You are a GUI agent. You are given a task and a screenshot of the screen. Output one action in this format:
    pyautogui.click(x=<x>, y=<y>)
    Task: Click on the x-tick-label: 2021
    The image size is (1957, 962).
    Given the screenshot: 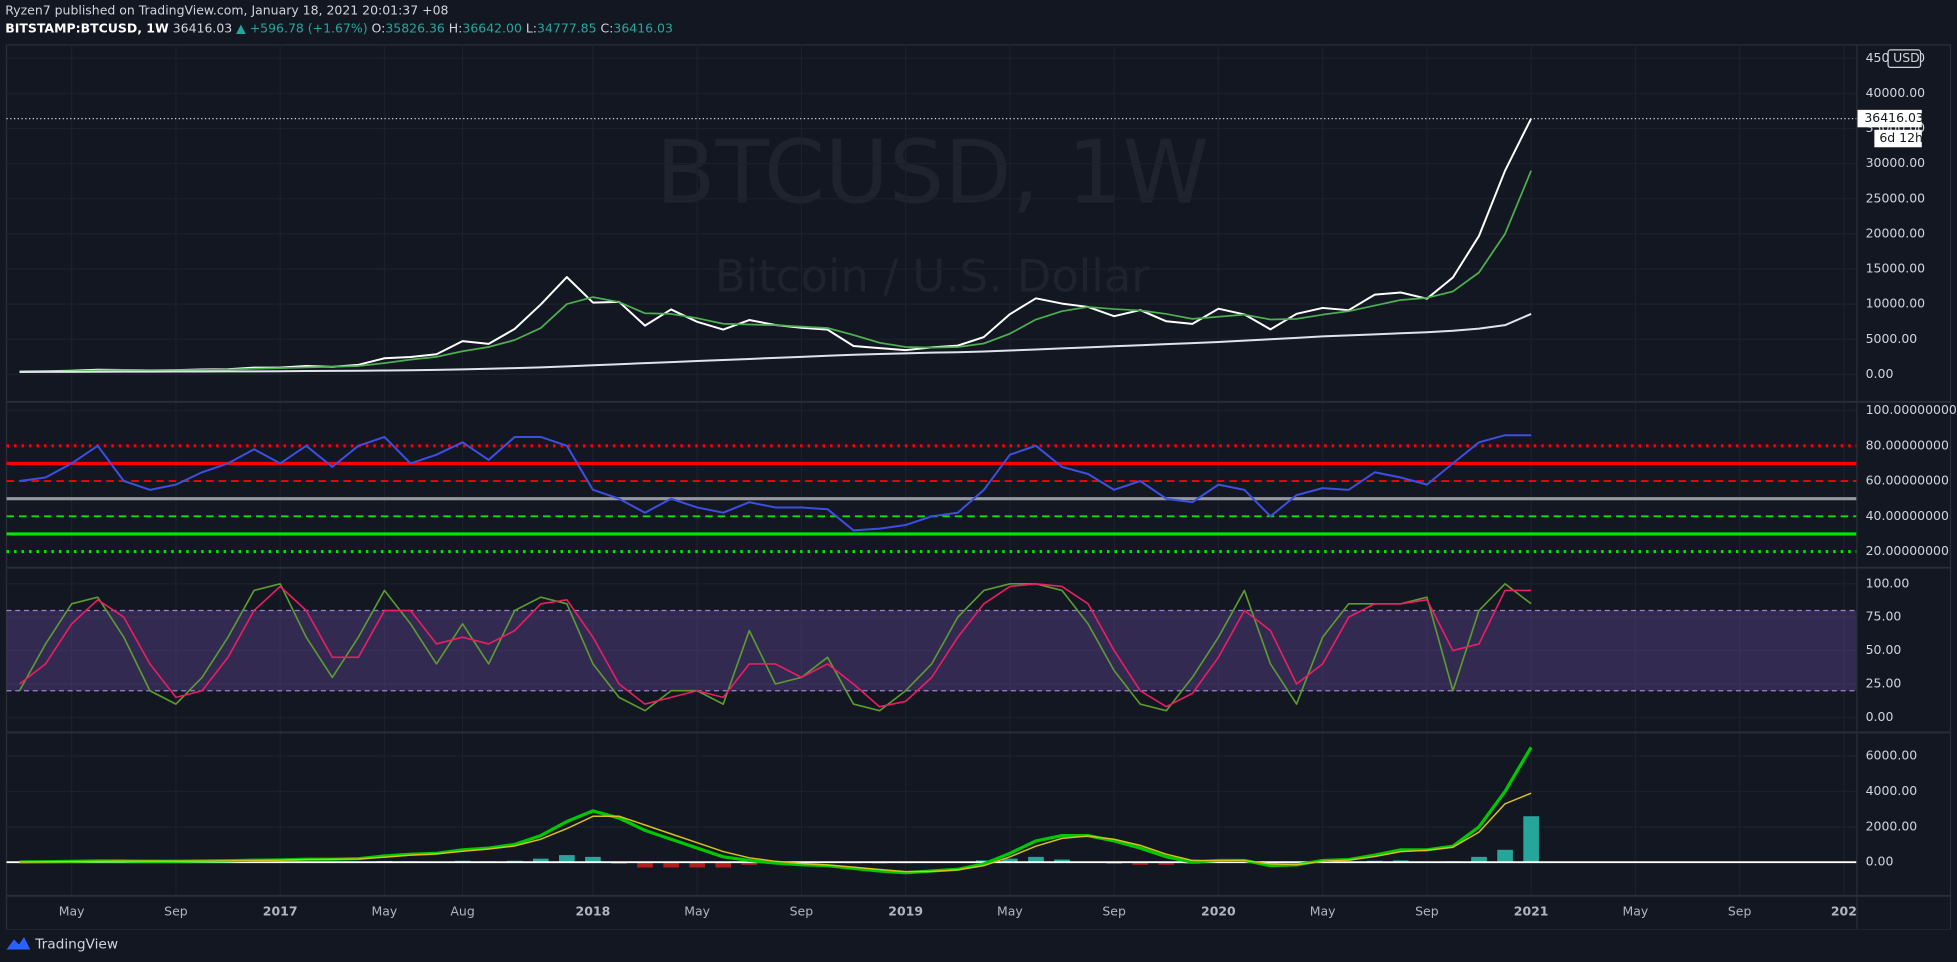 What is the action you would take?
    pyautogui.click(x=1531, y=911)
    